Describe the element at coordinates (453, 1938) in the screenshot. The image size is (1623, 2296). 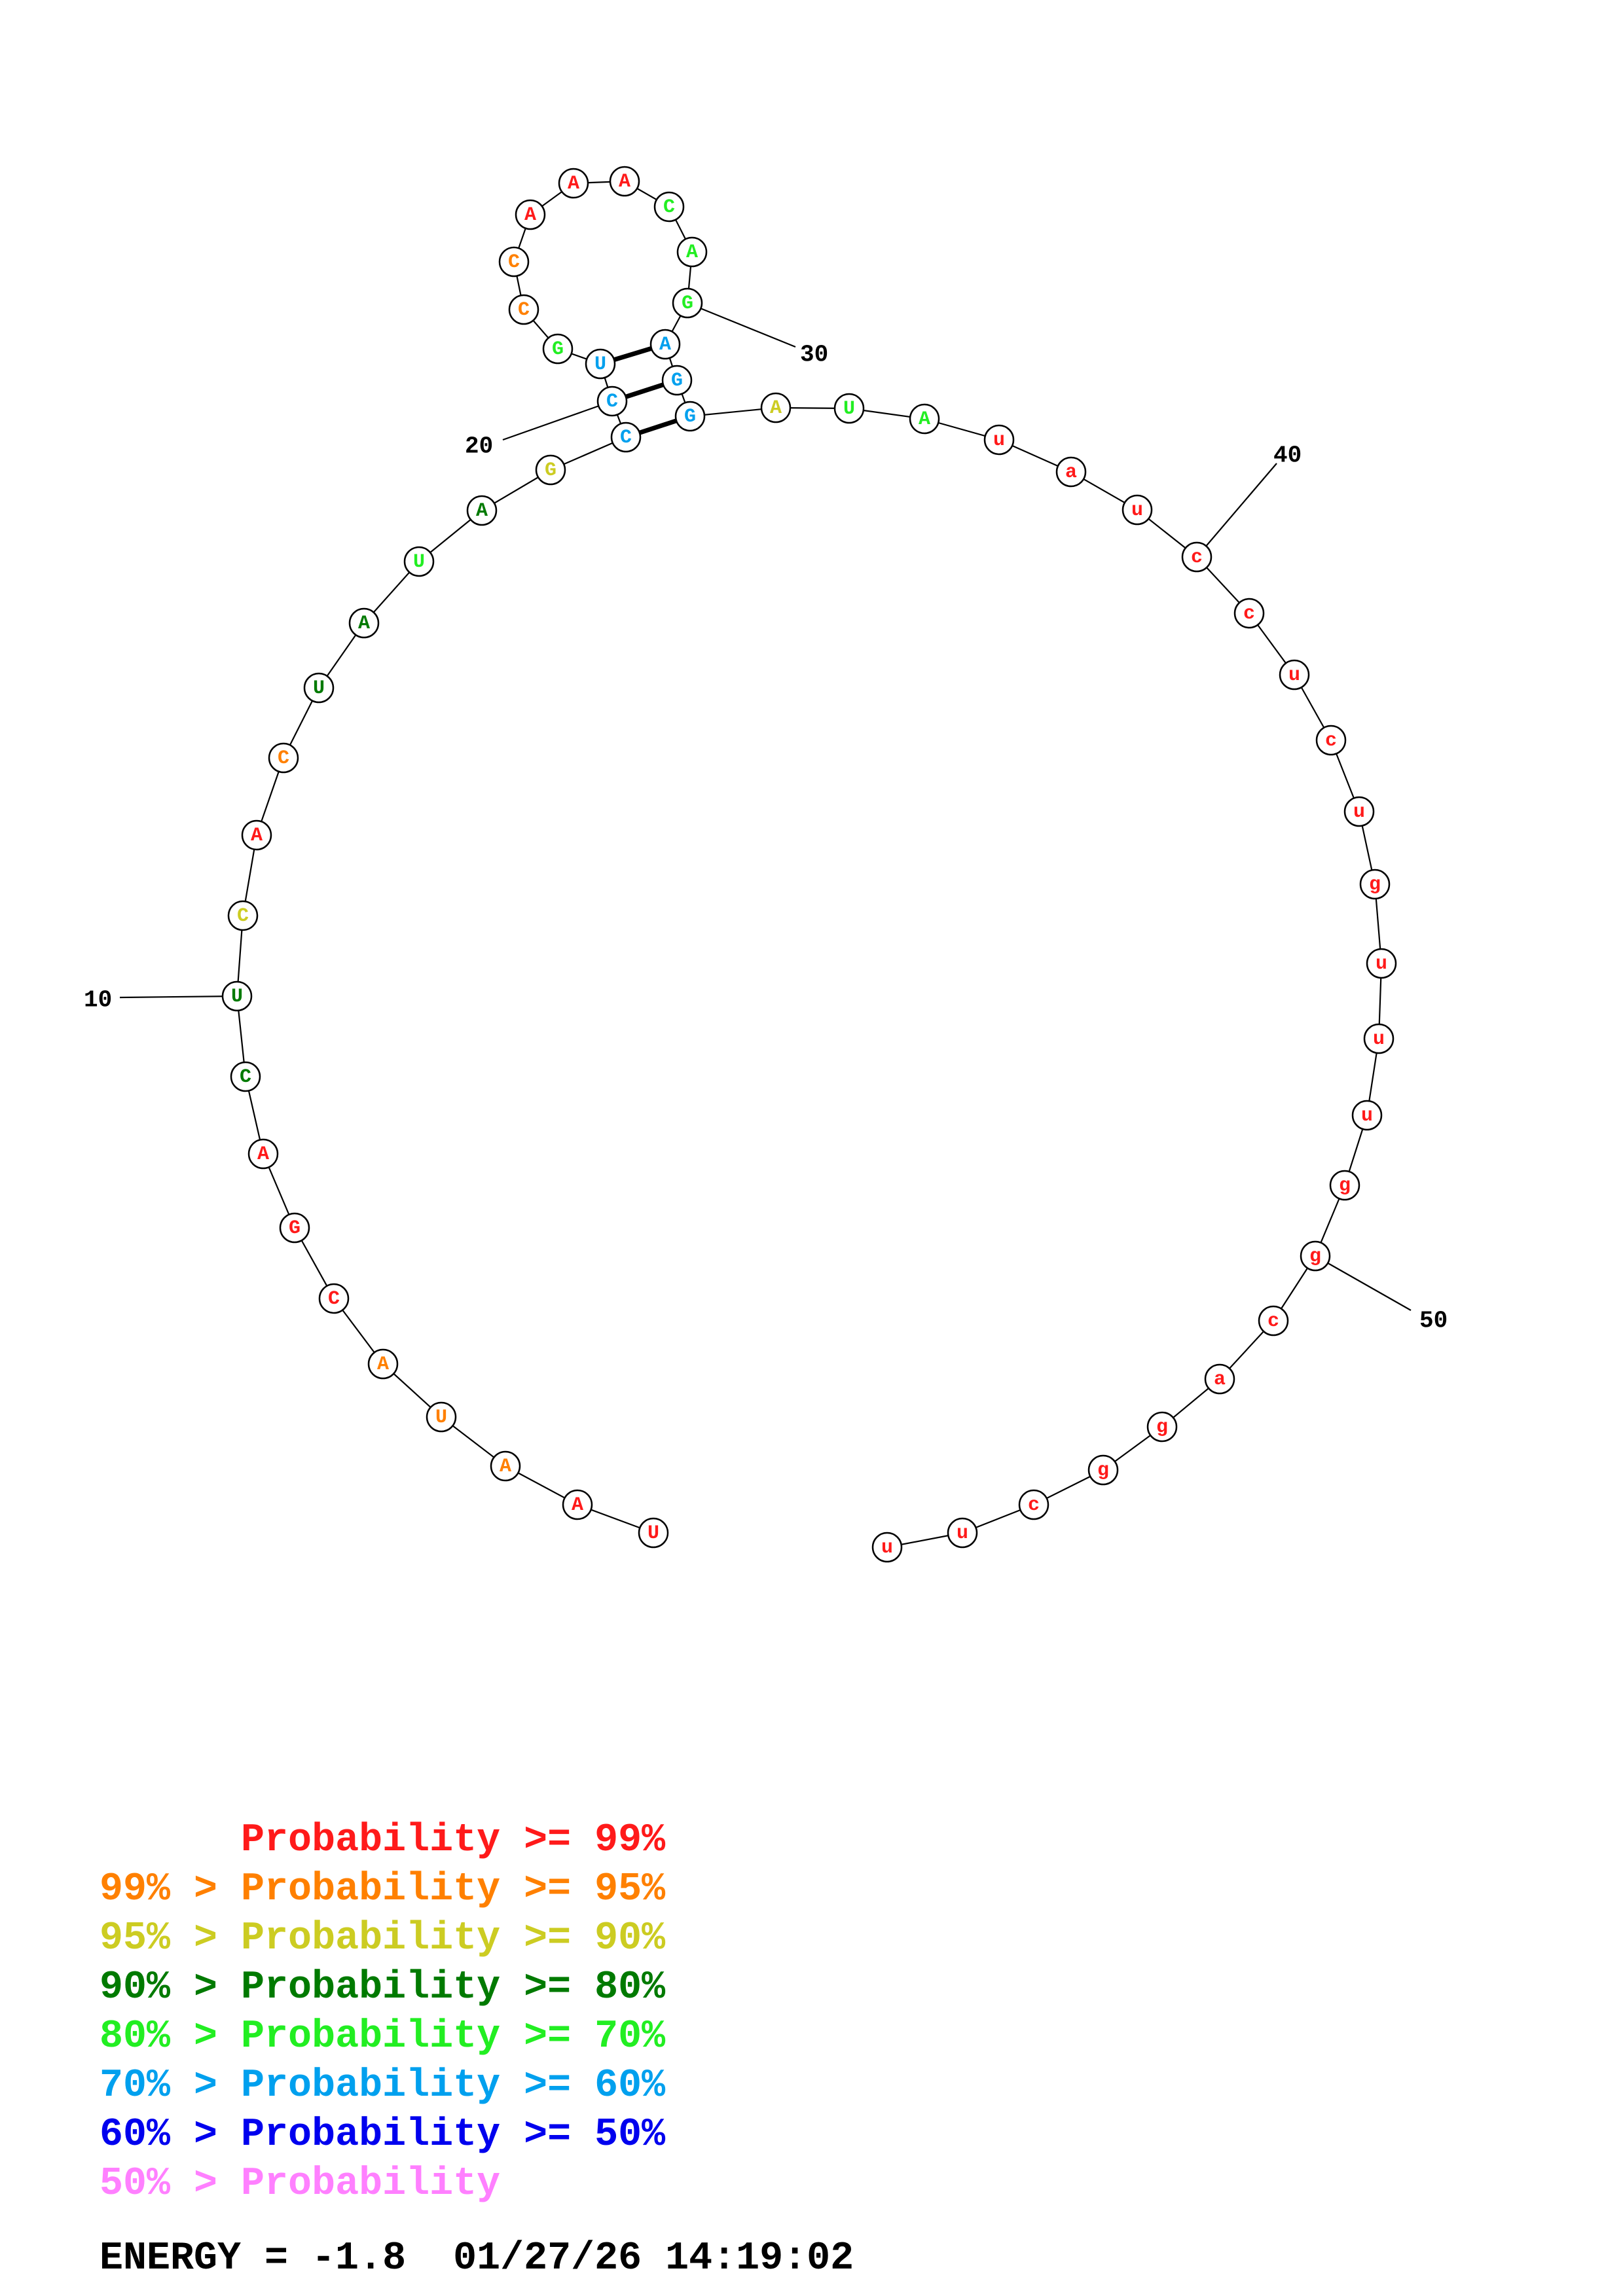
I see `legend-text: Probability >= 90%` at that location.